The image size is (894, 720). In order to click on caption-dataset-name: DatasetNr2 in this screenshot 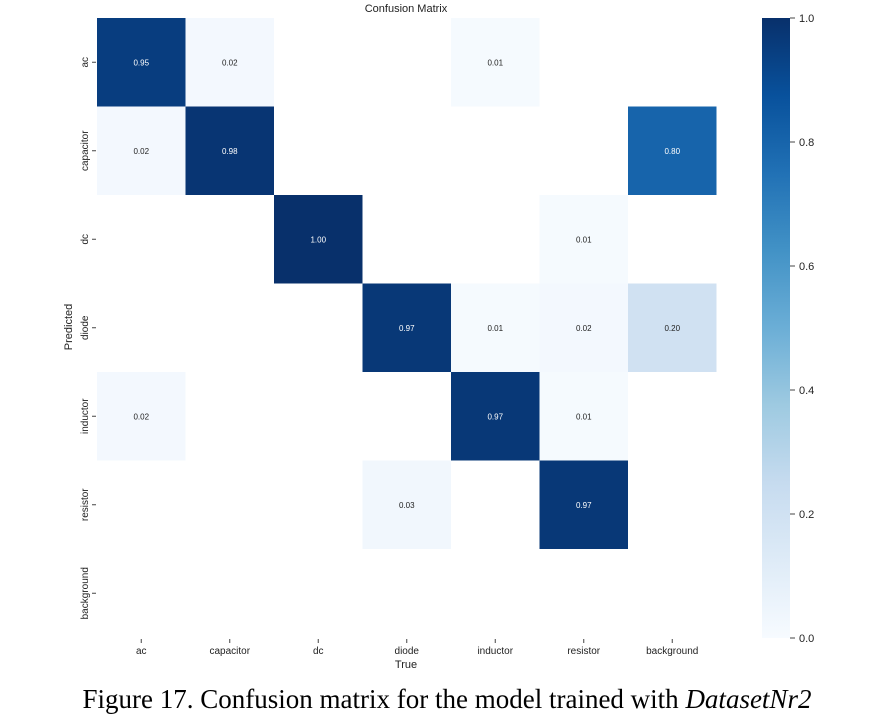, I will do `click(748, 699)`.